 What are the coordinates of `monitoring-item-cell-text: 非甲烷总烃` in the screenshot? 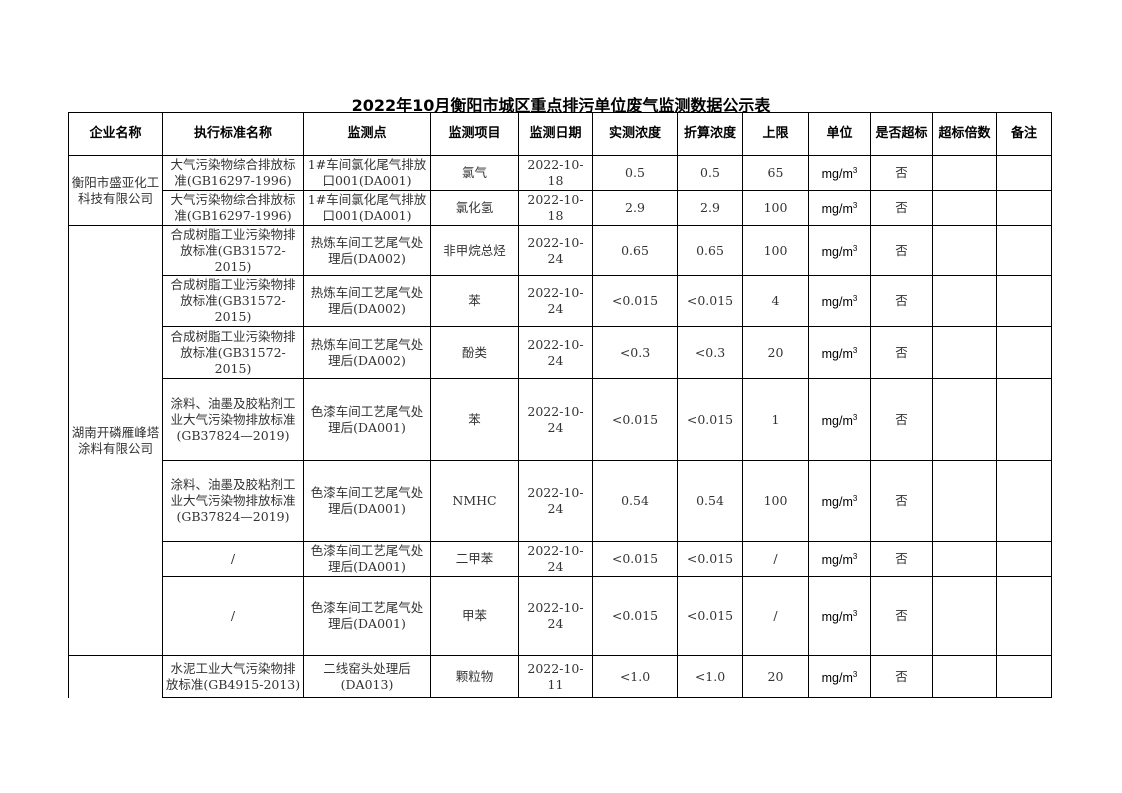 It's located at (474, 250).